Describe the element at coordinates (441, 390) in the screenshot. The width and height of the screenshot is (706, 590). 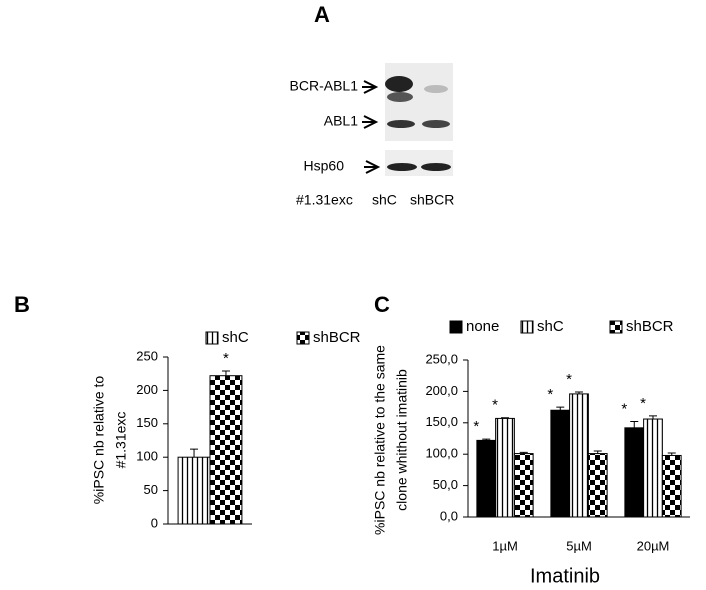
I see `y-tick-label: 200,0` at that location.